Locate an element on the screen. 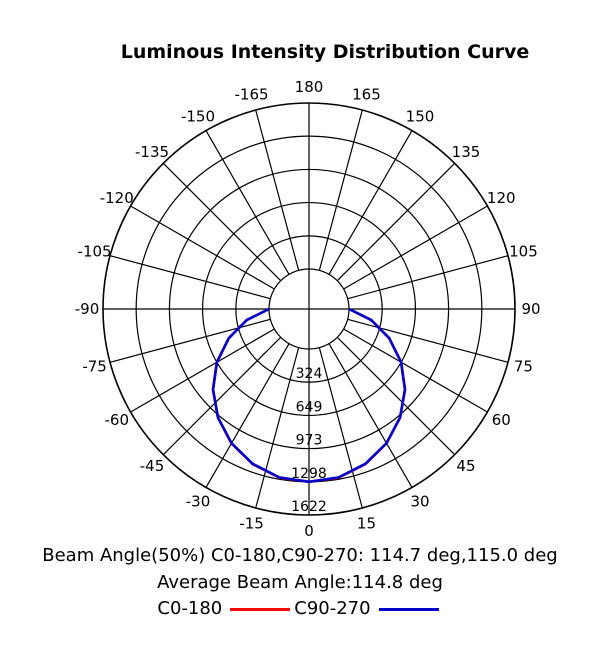 Image resolution: width=600 pixels, height=660 pixels. average-beam-text: Average Beam Angle:114.8 deg is located at coordinates (300, 582).